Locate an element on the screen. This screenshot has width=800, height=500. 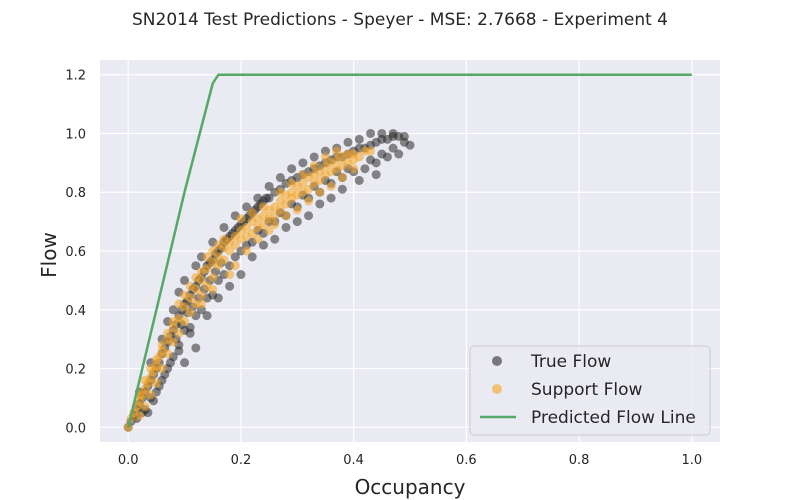
legend-label-true-flow: True Flow is located at coordinates (570, 362).